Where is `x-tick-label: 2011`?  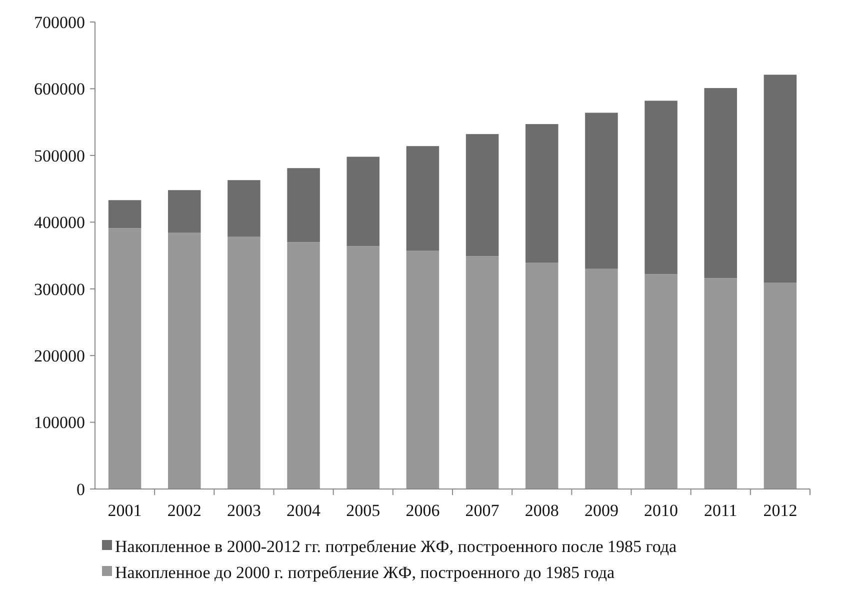 x-tick-label: 2011 is located at coordinates (721, 510).